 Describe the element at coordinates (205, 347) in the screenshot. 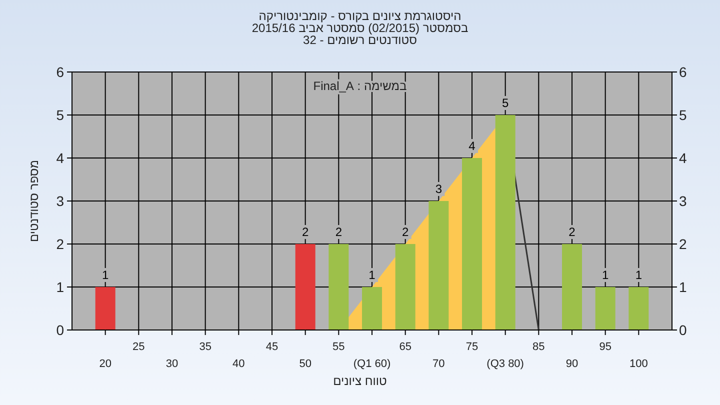

I see `x-tick-label: 35` at that location.